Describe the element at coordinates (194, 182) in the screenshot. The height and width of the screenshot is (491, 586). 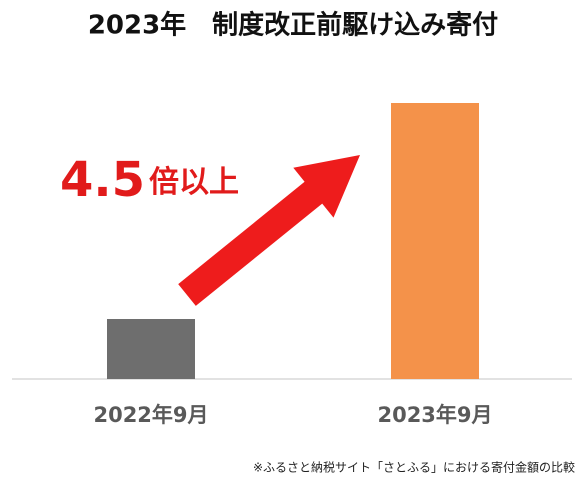
I see `annotation-text: 倍以上` at that location.